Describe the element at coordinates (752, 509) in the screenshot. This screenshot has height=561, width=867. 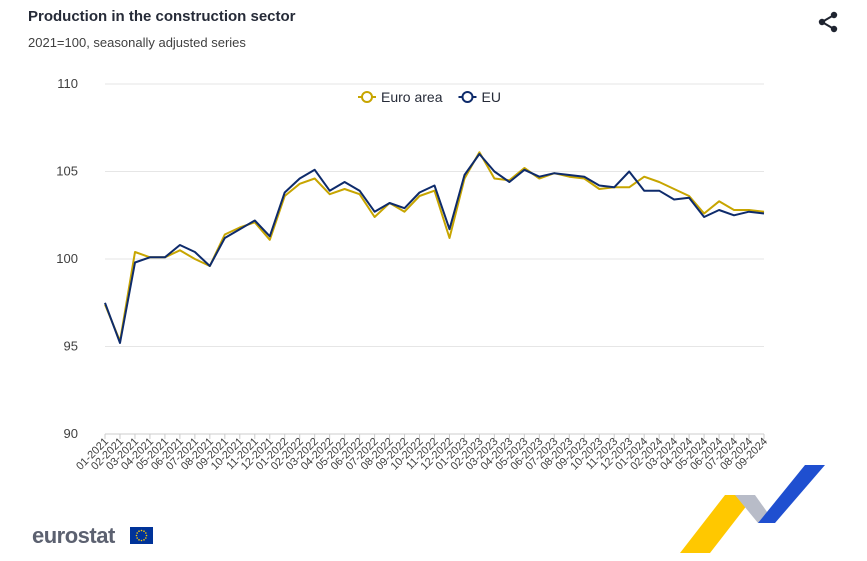
I see `eurostat-ribbon-graphic` at that location.